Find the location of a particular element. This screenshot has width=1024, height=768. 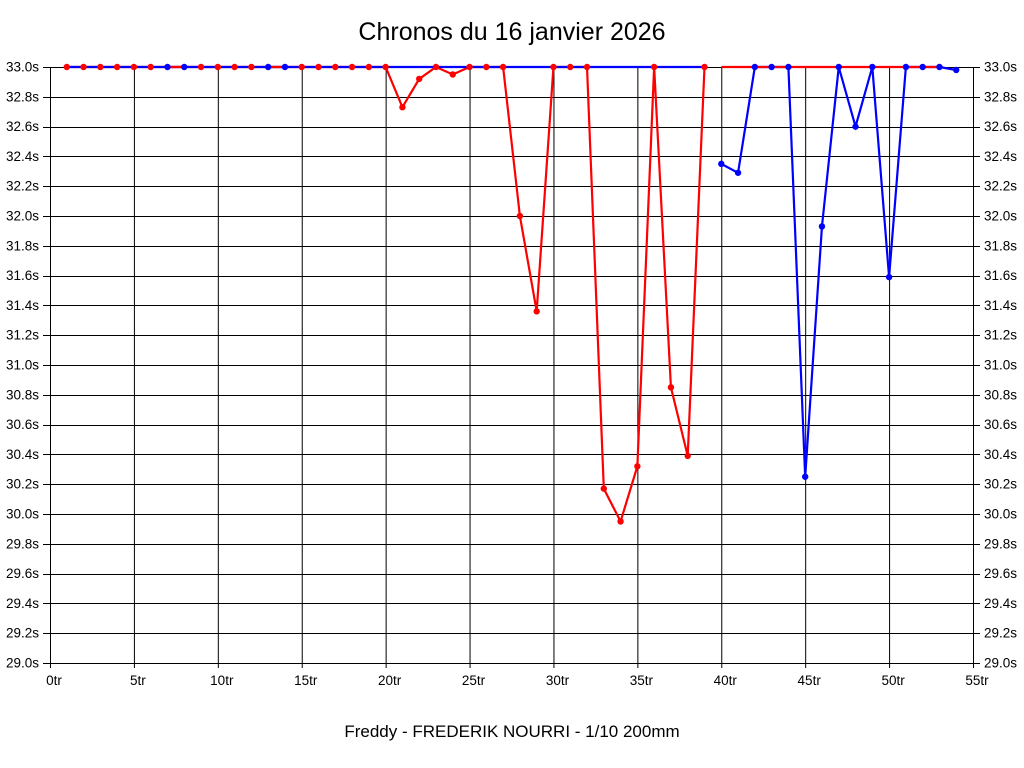

x-axis-label: 10tr is located at coordinates (222, 680).